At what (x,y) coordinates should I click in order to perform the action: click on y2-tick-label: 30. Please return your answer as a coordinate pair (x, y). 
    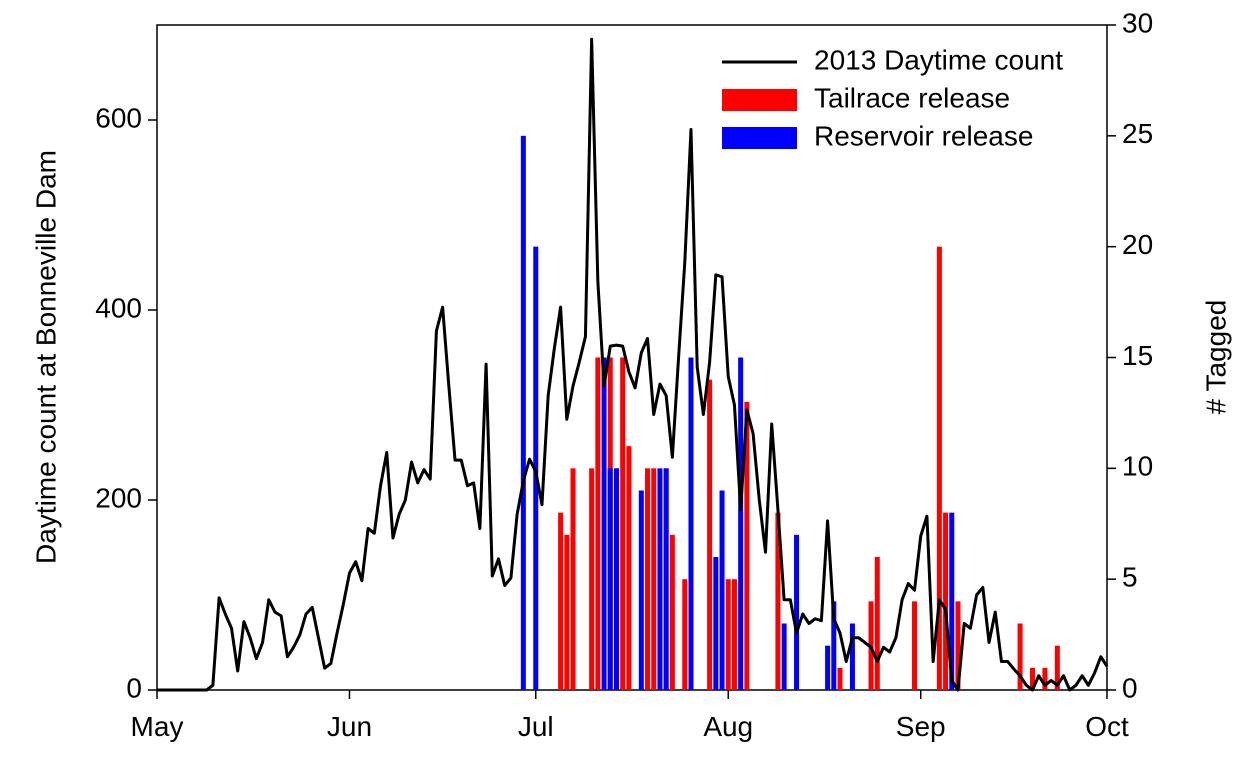
    Looking at the image, I should click on (1137, 22).